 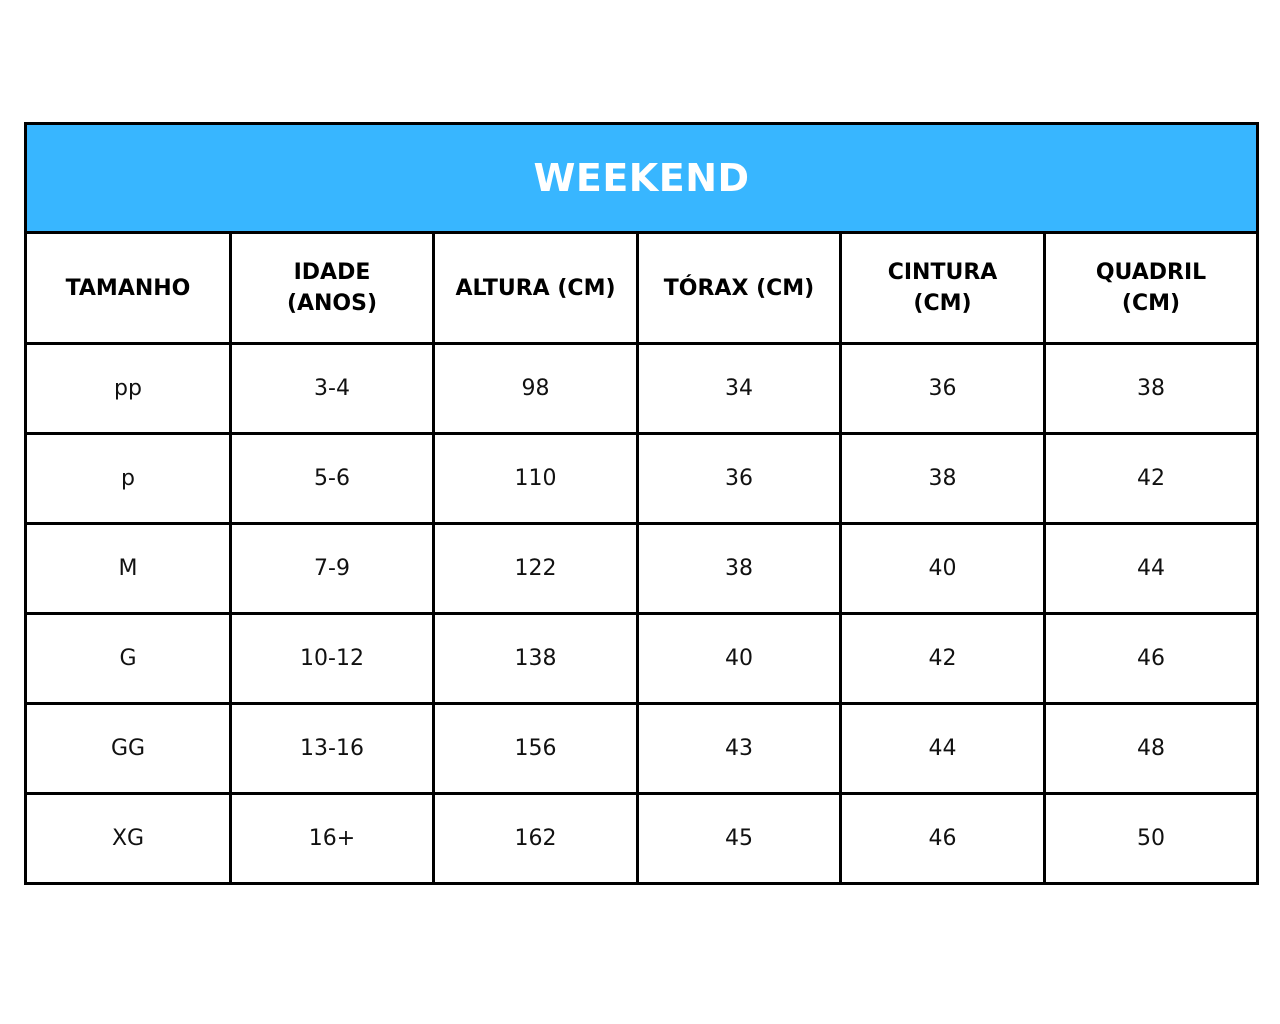 I want to click on table-row: p 5-6 110 36 38 42, so click(x=641, y=478).